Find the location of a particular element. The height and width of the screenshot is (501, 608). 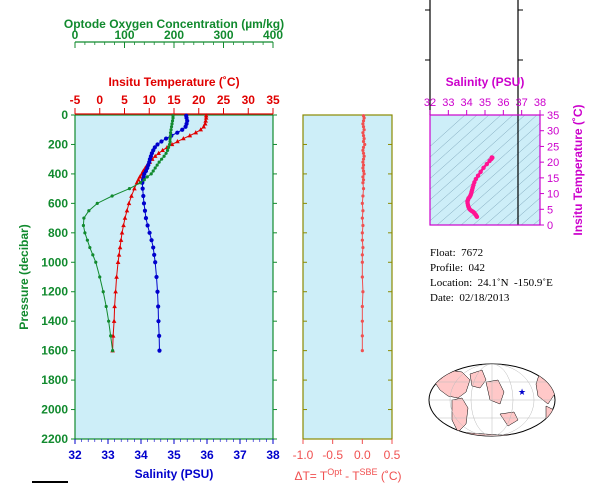

pressure-tick-label: 2000 is located at coordinates (54, 410).